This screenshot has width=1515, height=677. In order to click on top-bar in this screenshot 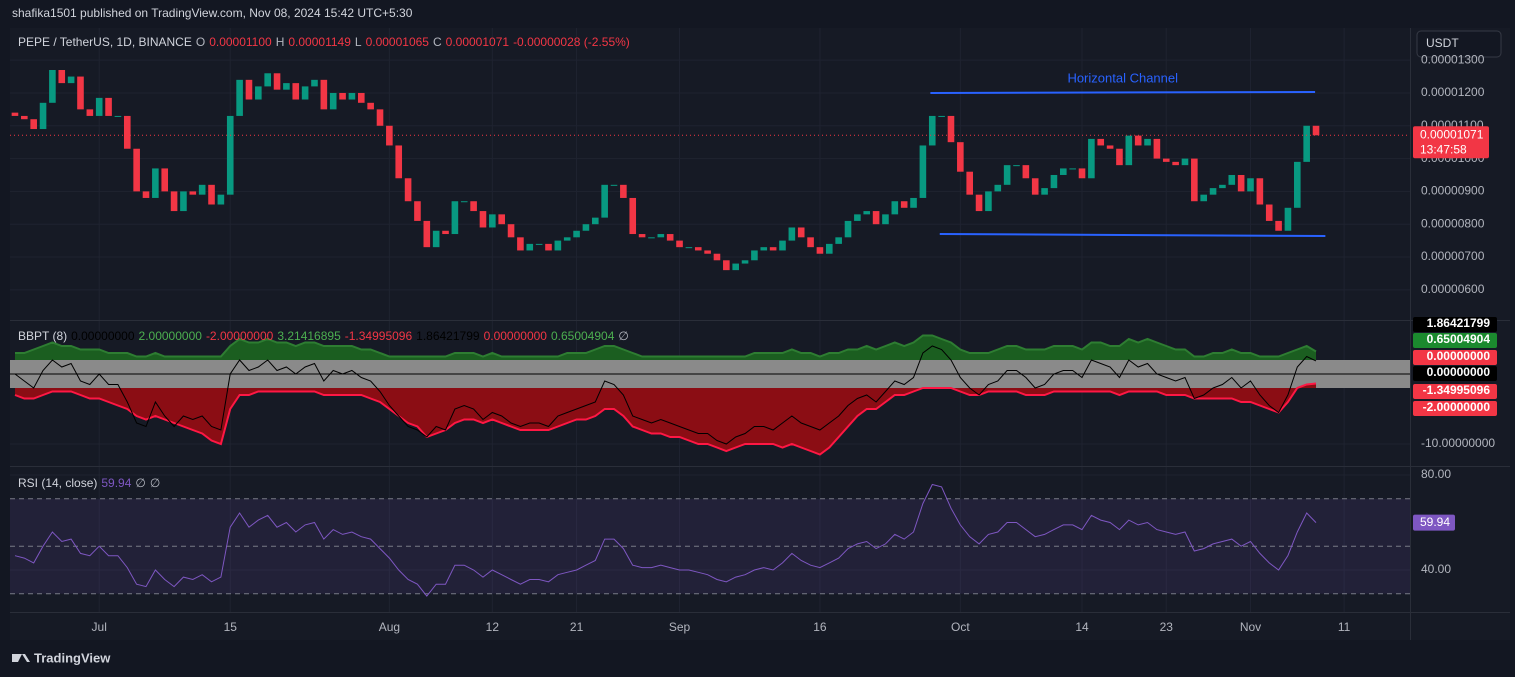, I will do `click(757, 13)`.